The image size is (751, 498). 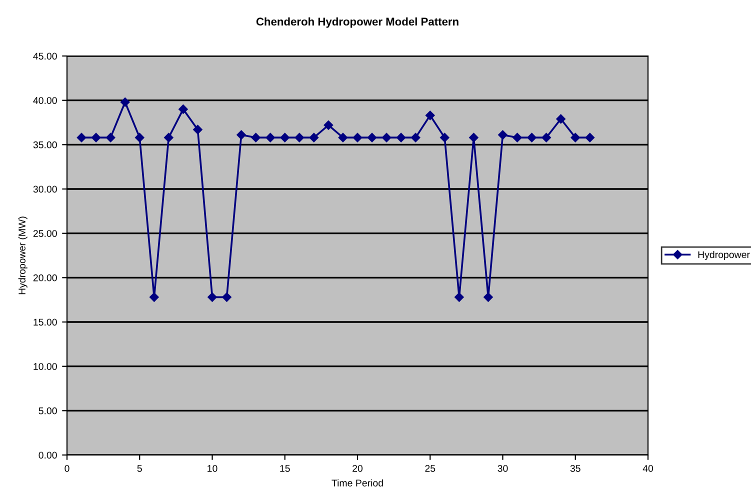 What do you see at coordinates (357, 468) in the screenshot?
I see `x-tick-label: 20` at bounding box center [357, 468].